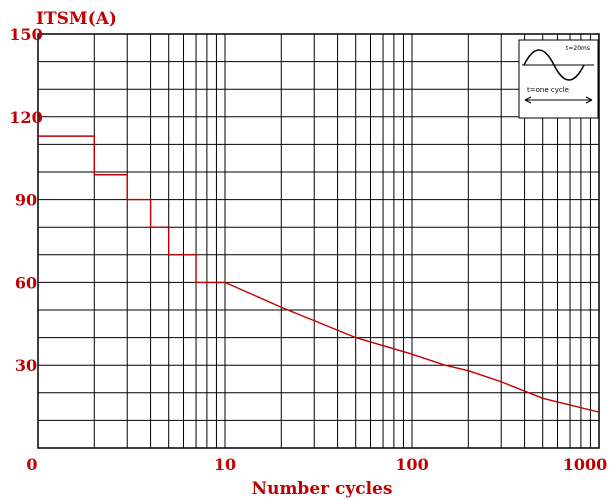  Describe the element at coordinates (31, 464) in the screenshot. I see `y-tick-label: 0` at that location.